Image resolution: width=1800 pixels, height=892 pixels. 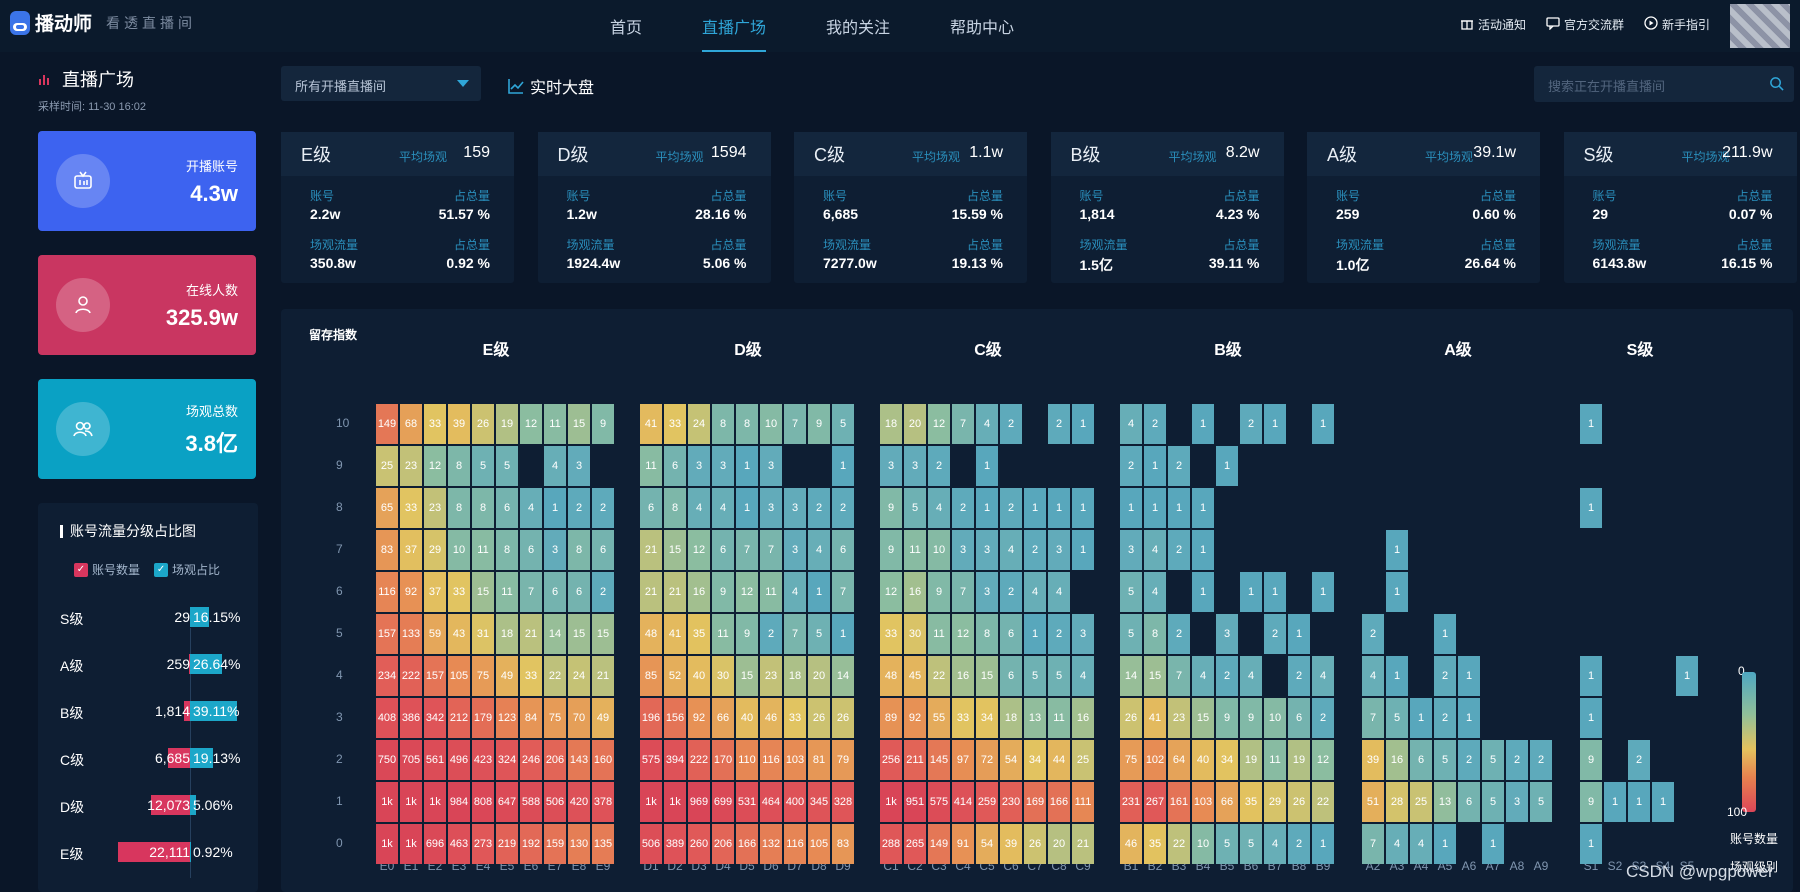 I want to click on heatmap-cell: 696, so click(x=435, y=844).